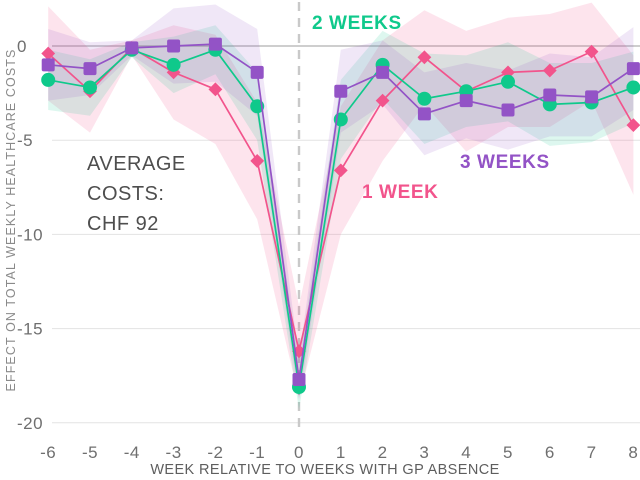 This screenshot has width=640, height=480. Describe the element at coordinates (215, 452) in the screenshot. I see `x-tick-label: -2` at that location.